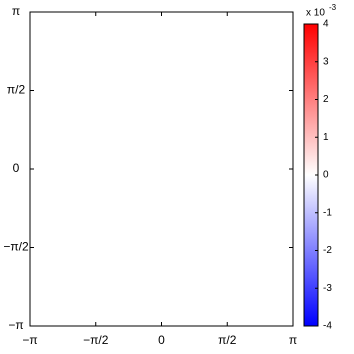 This screenshot has height=354, width=354. I want to click on colorbar-tick-label: -1, so click(327, 212).